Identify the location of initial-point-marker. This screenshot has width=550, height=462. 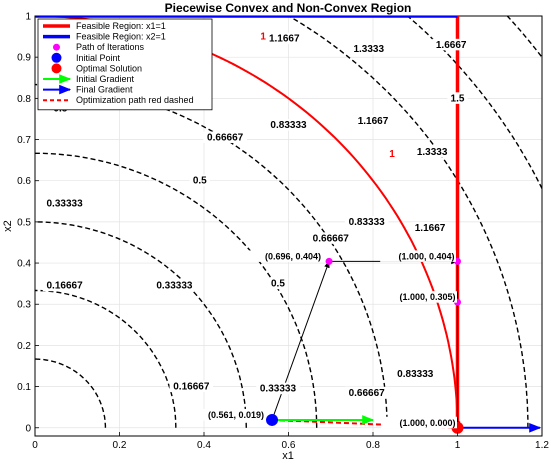
(272, 419).